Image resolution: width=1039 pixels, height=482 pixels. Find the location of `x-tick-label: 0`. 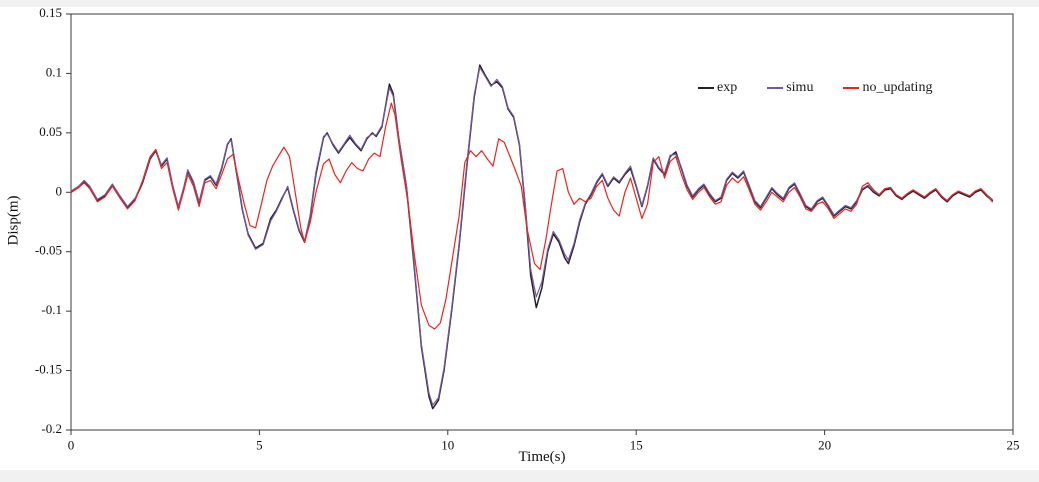

x-tick-label: 0 is located at coordinates (71, 445).